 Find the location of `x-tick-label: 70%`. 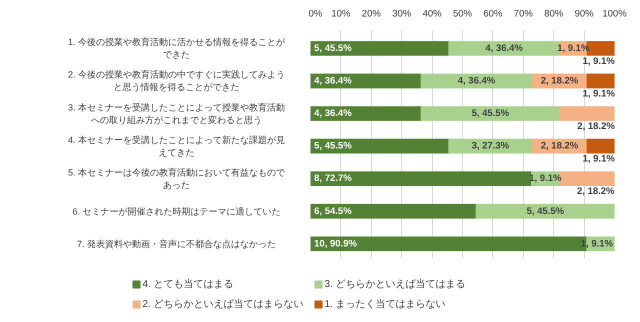

x-tick-label: 70% is located at coordinates (524, 14).